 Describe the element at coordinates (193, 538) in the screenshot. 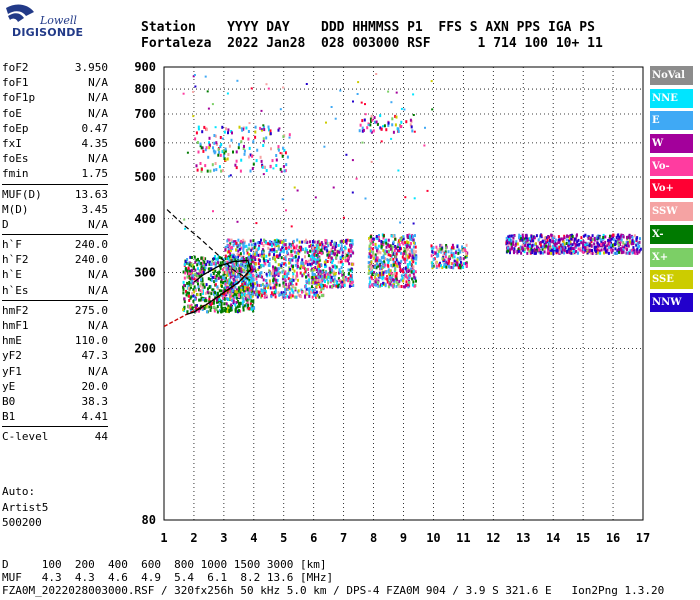

I see `x-tick-label: 2` at that location.